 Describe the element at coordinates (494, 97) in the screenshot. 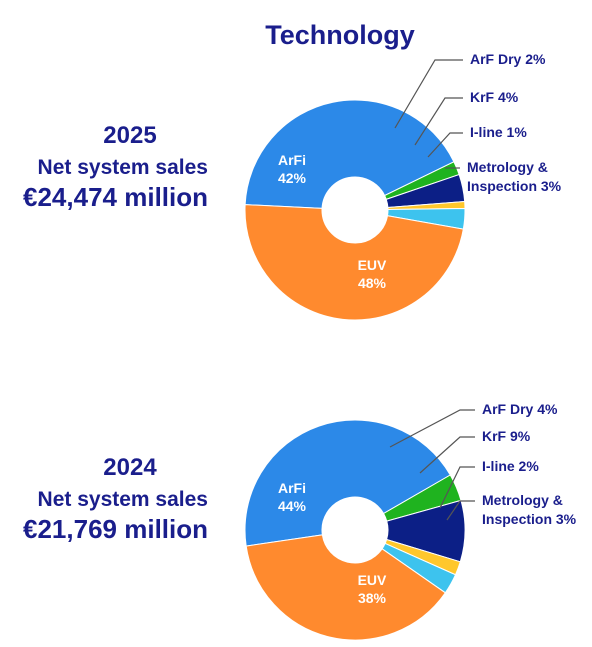

I see `slice-outer-label: KrF 4%` at that location.